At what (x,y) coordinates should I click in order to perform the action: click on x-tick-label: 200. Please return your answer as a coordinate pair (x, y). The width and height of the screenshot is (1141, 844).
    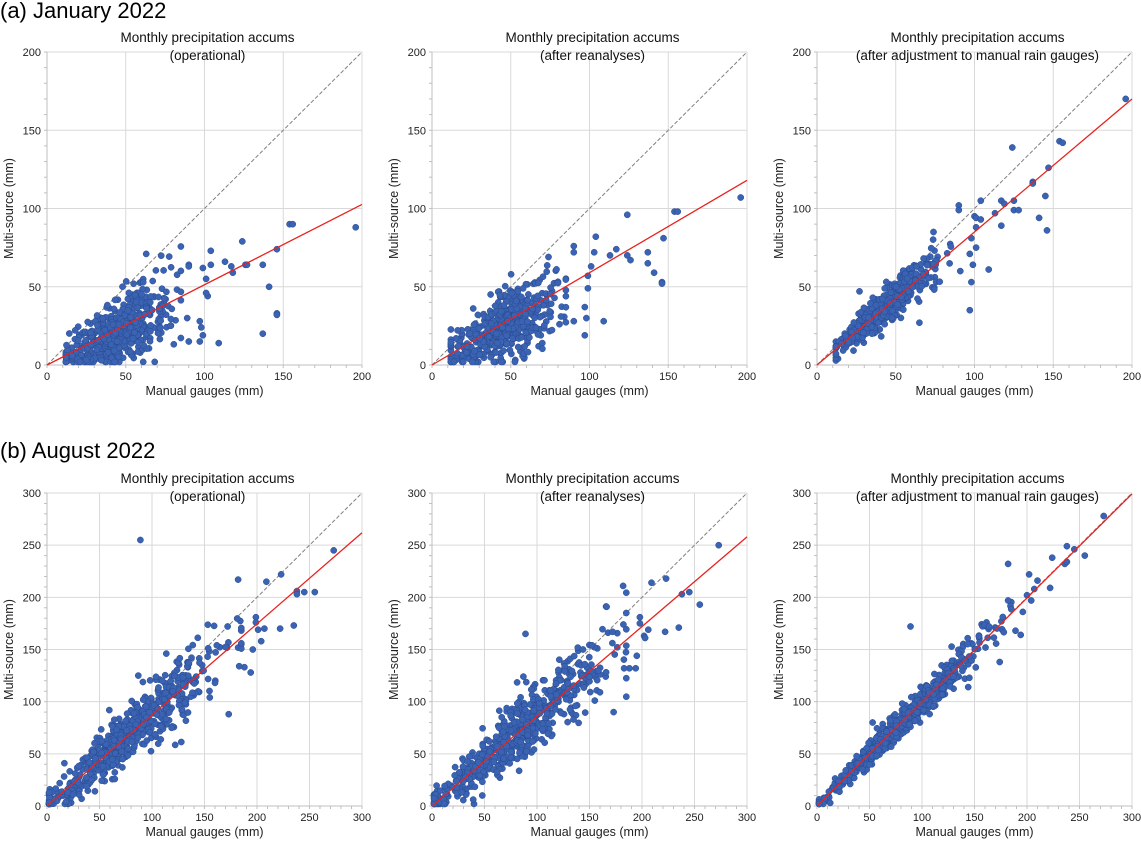
    Looking at the image, I should click on (257, 818).